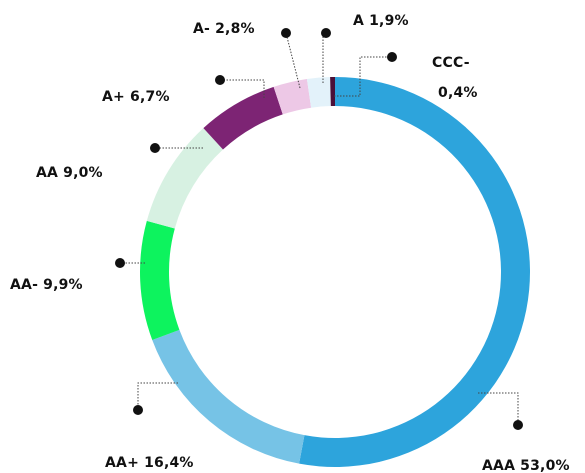  I want to click on leader-line-a-plus, so click(242, 88).